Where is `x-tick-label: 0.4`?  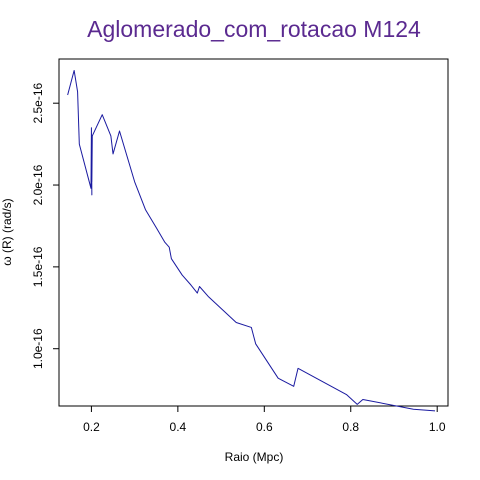
x-tick-label: 0.4 is located at coordinates (178, 427).